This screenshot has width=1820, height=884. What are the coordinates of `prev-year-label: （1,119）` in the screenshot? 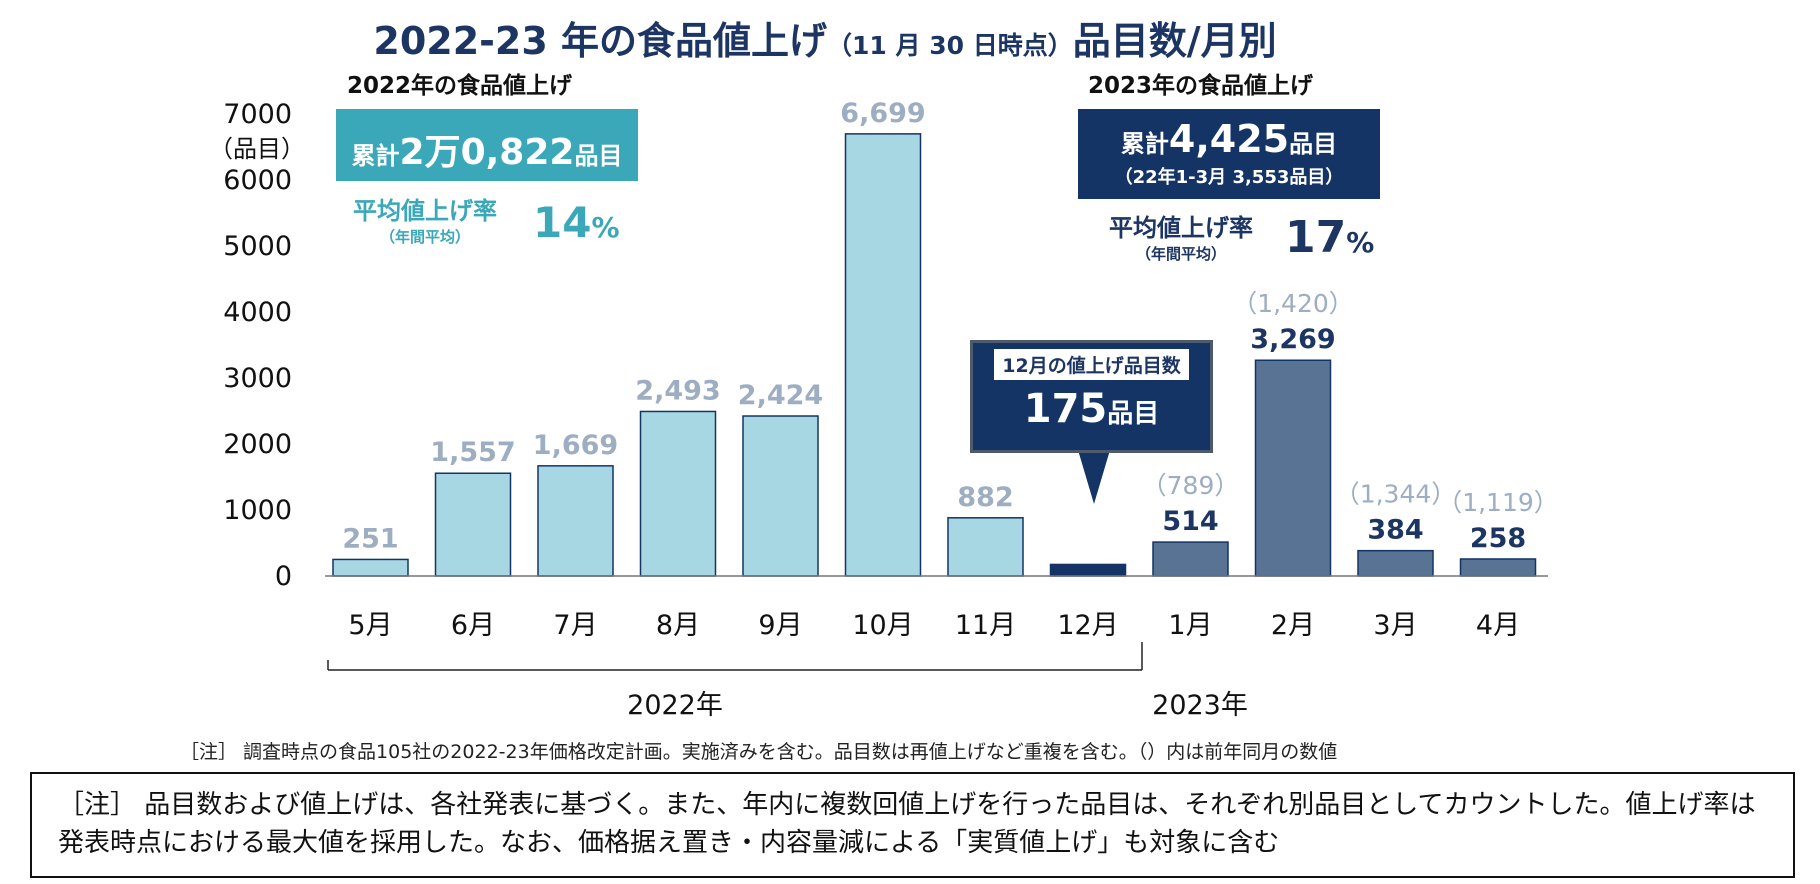 It's located at (1498, 502).